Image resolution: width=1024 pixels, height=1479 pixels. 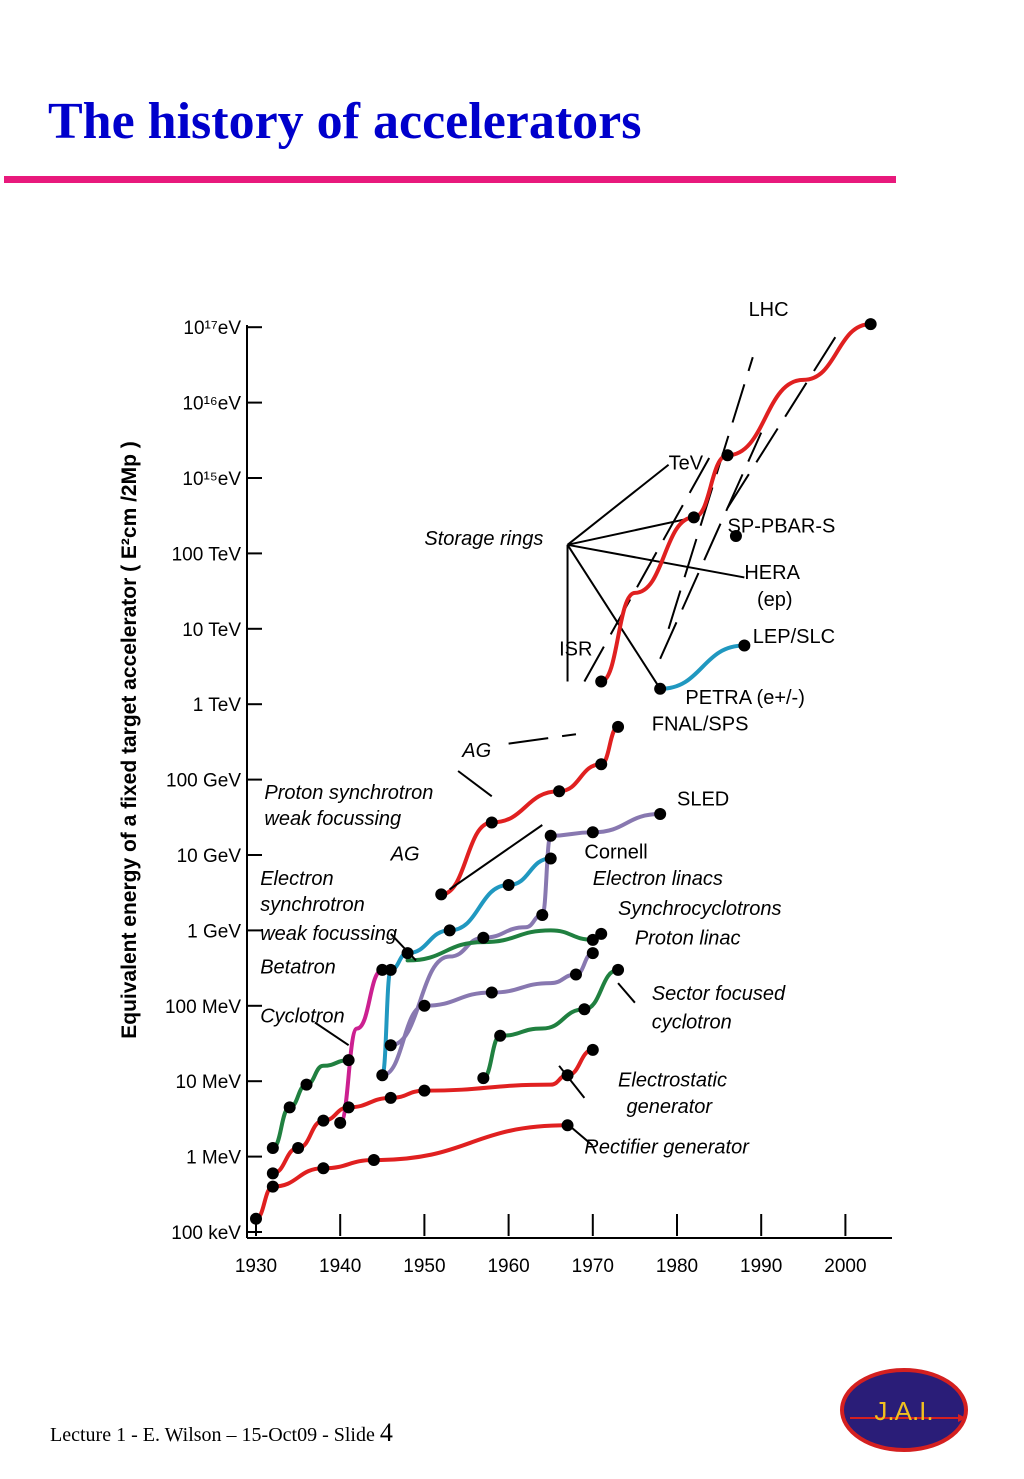 What do you see at coordinates (615, 852) in the screenshot?
I see `annotation-15: Cornell` at bounding box center [615, 852].